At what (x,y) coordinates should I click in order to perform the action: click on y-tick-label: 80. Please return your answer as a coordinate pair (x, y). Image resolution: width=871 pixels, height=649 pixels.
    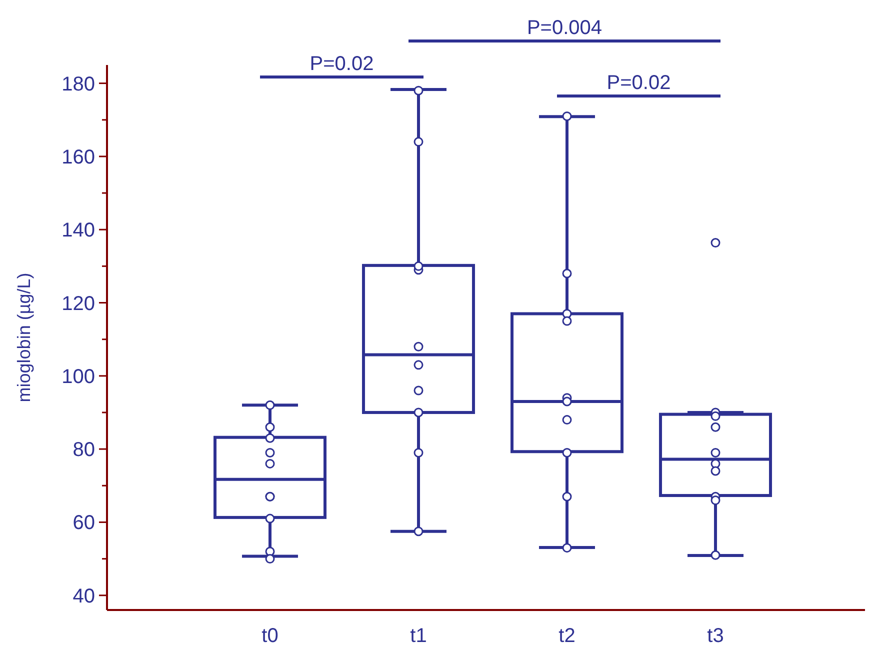
    Looking at the image, I should click on (83, 450).